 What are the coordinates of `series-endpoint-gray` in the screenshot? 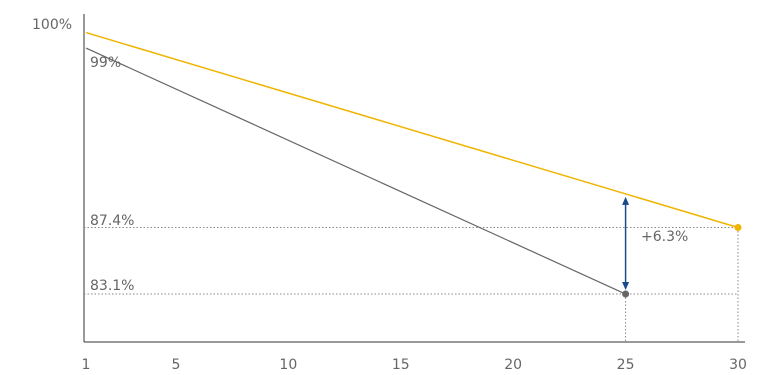 It's located at (626, 294).